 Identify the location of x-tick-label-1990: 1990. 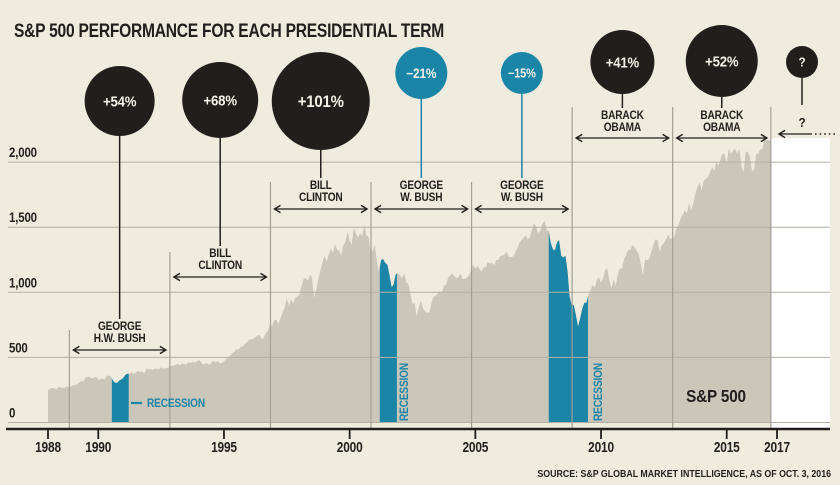
(98, 447).